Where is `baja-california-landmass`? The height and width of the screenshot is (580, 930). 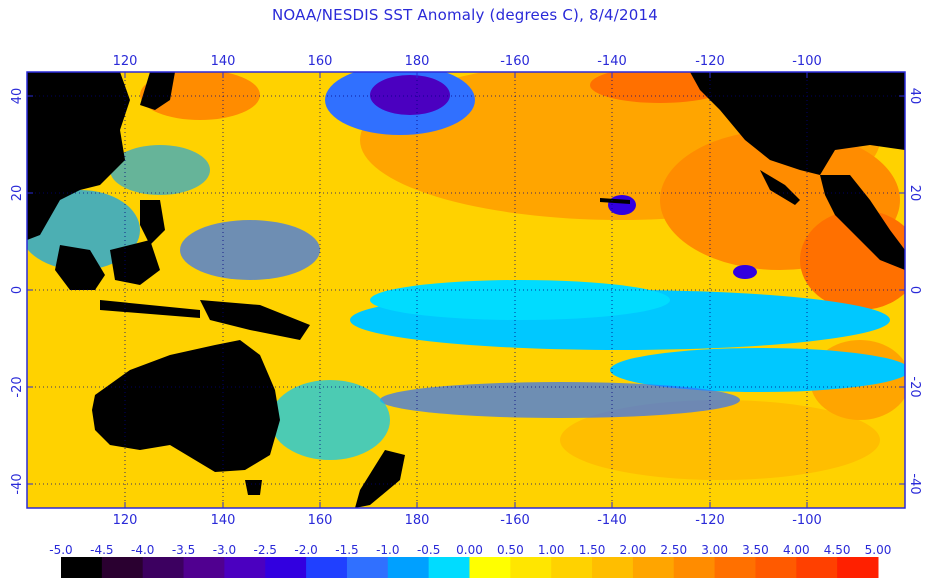 baja-california-landmass is located at coordinates (780, 187).